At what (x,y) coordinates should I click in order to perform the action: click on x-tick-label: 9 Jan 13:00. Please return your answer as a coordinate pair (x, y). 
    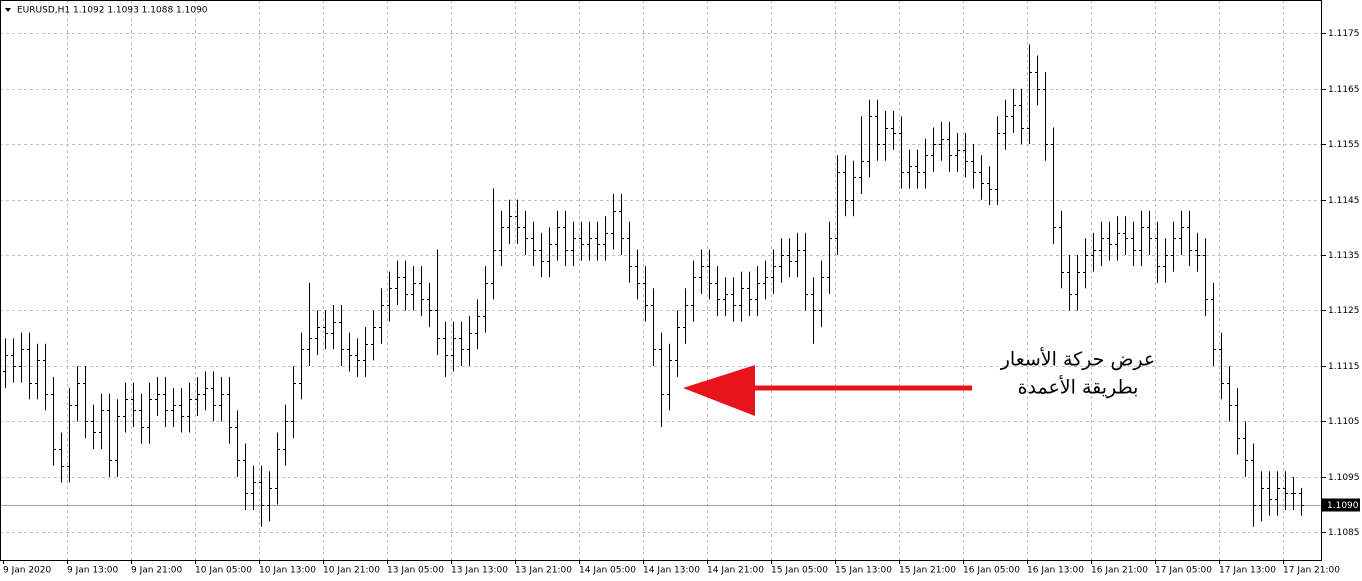
    Looking at the image, I should click on (93, 571).